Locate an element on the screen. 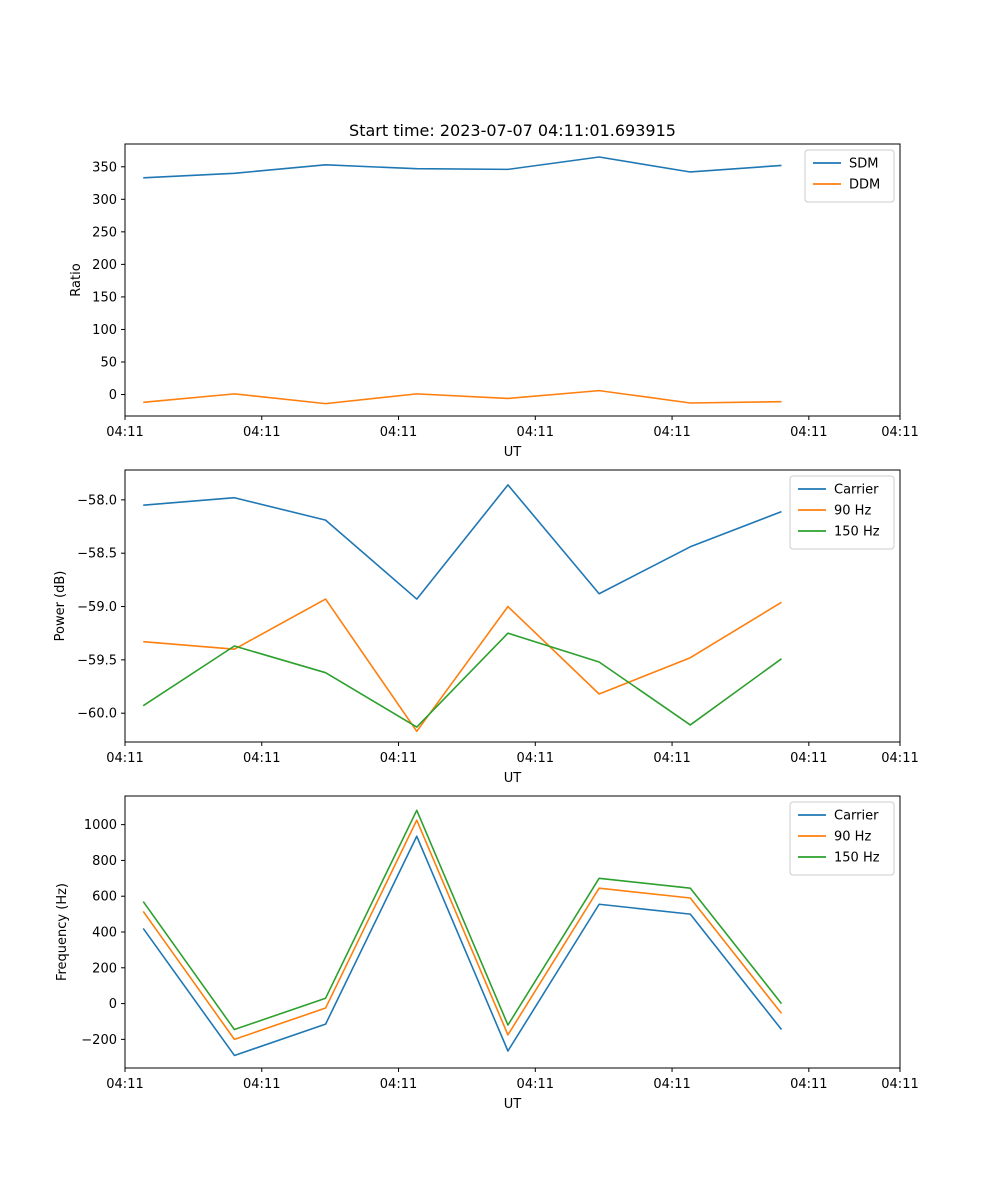  frequency-y-tick-label: 600 is located at coordinates (104, 897).